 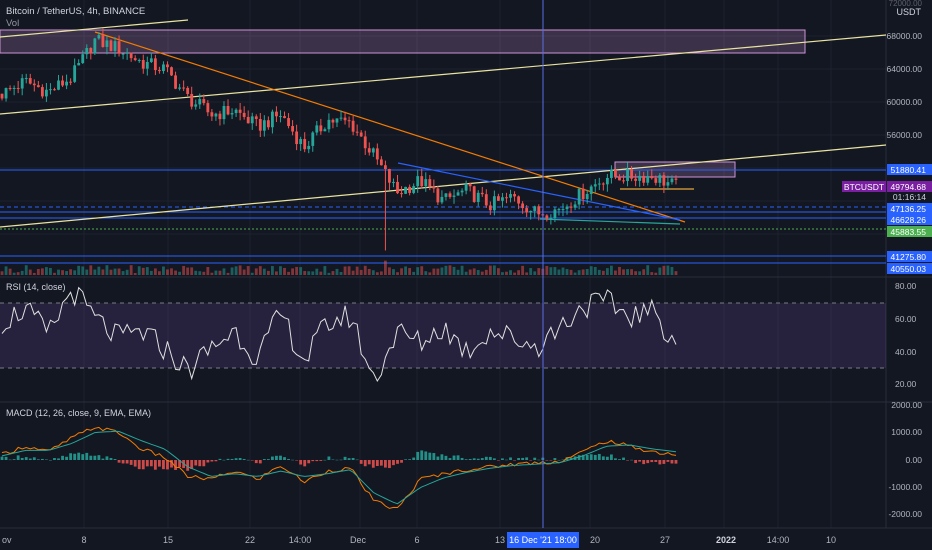 I want to click on time-label: 14:00, so click(x=300, y=540).